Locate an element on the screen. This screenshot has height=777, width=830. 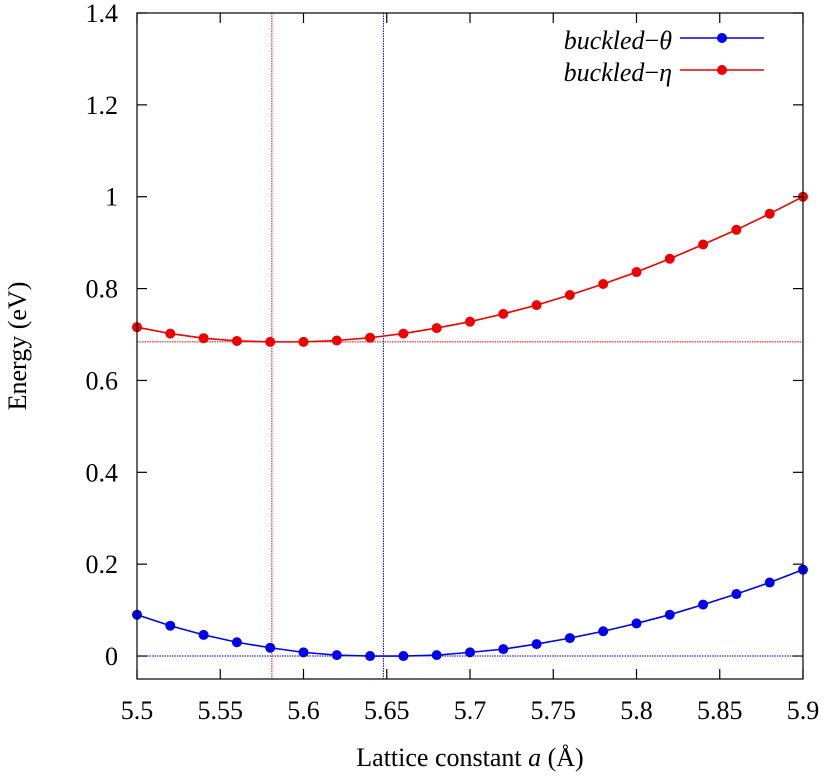
legend-marker-eta is located at coordinates (722, 70).